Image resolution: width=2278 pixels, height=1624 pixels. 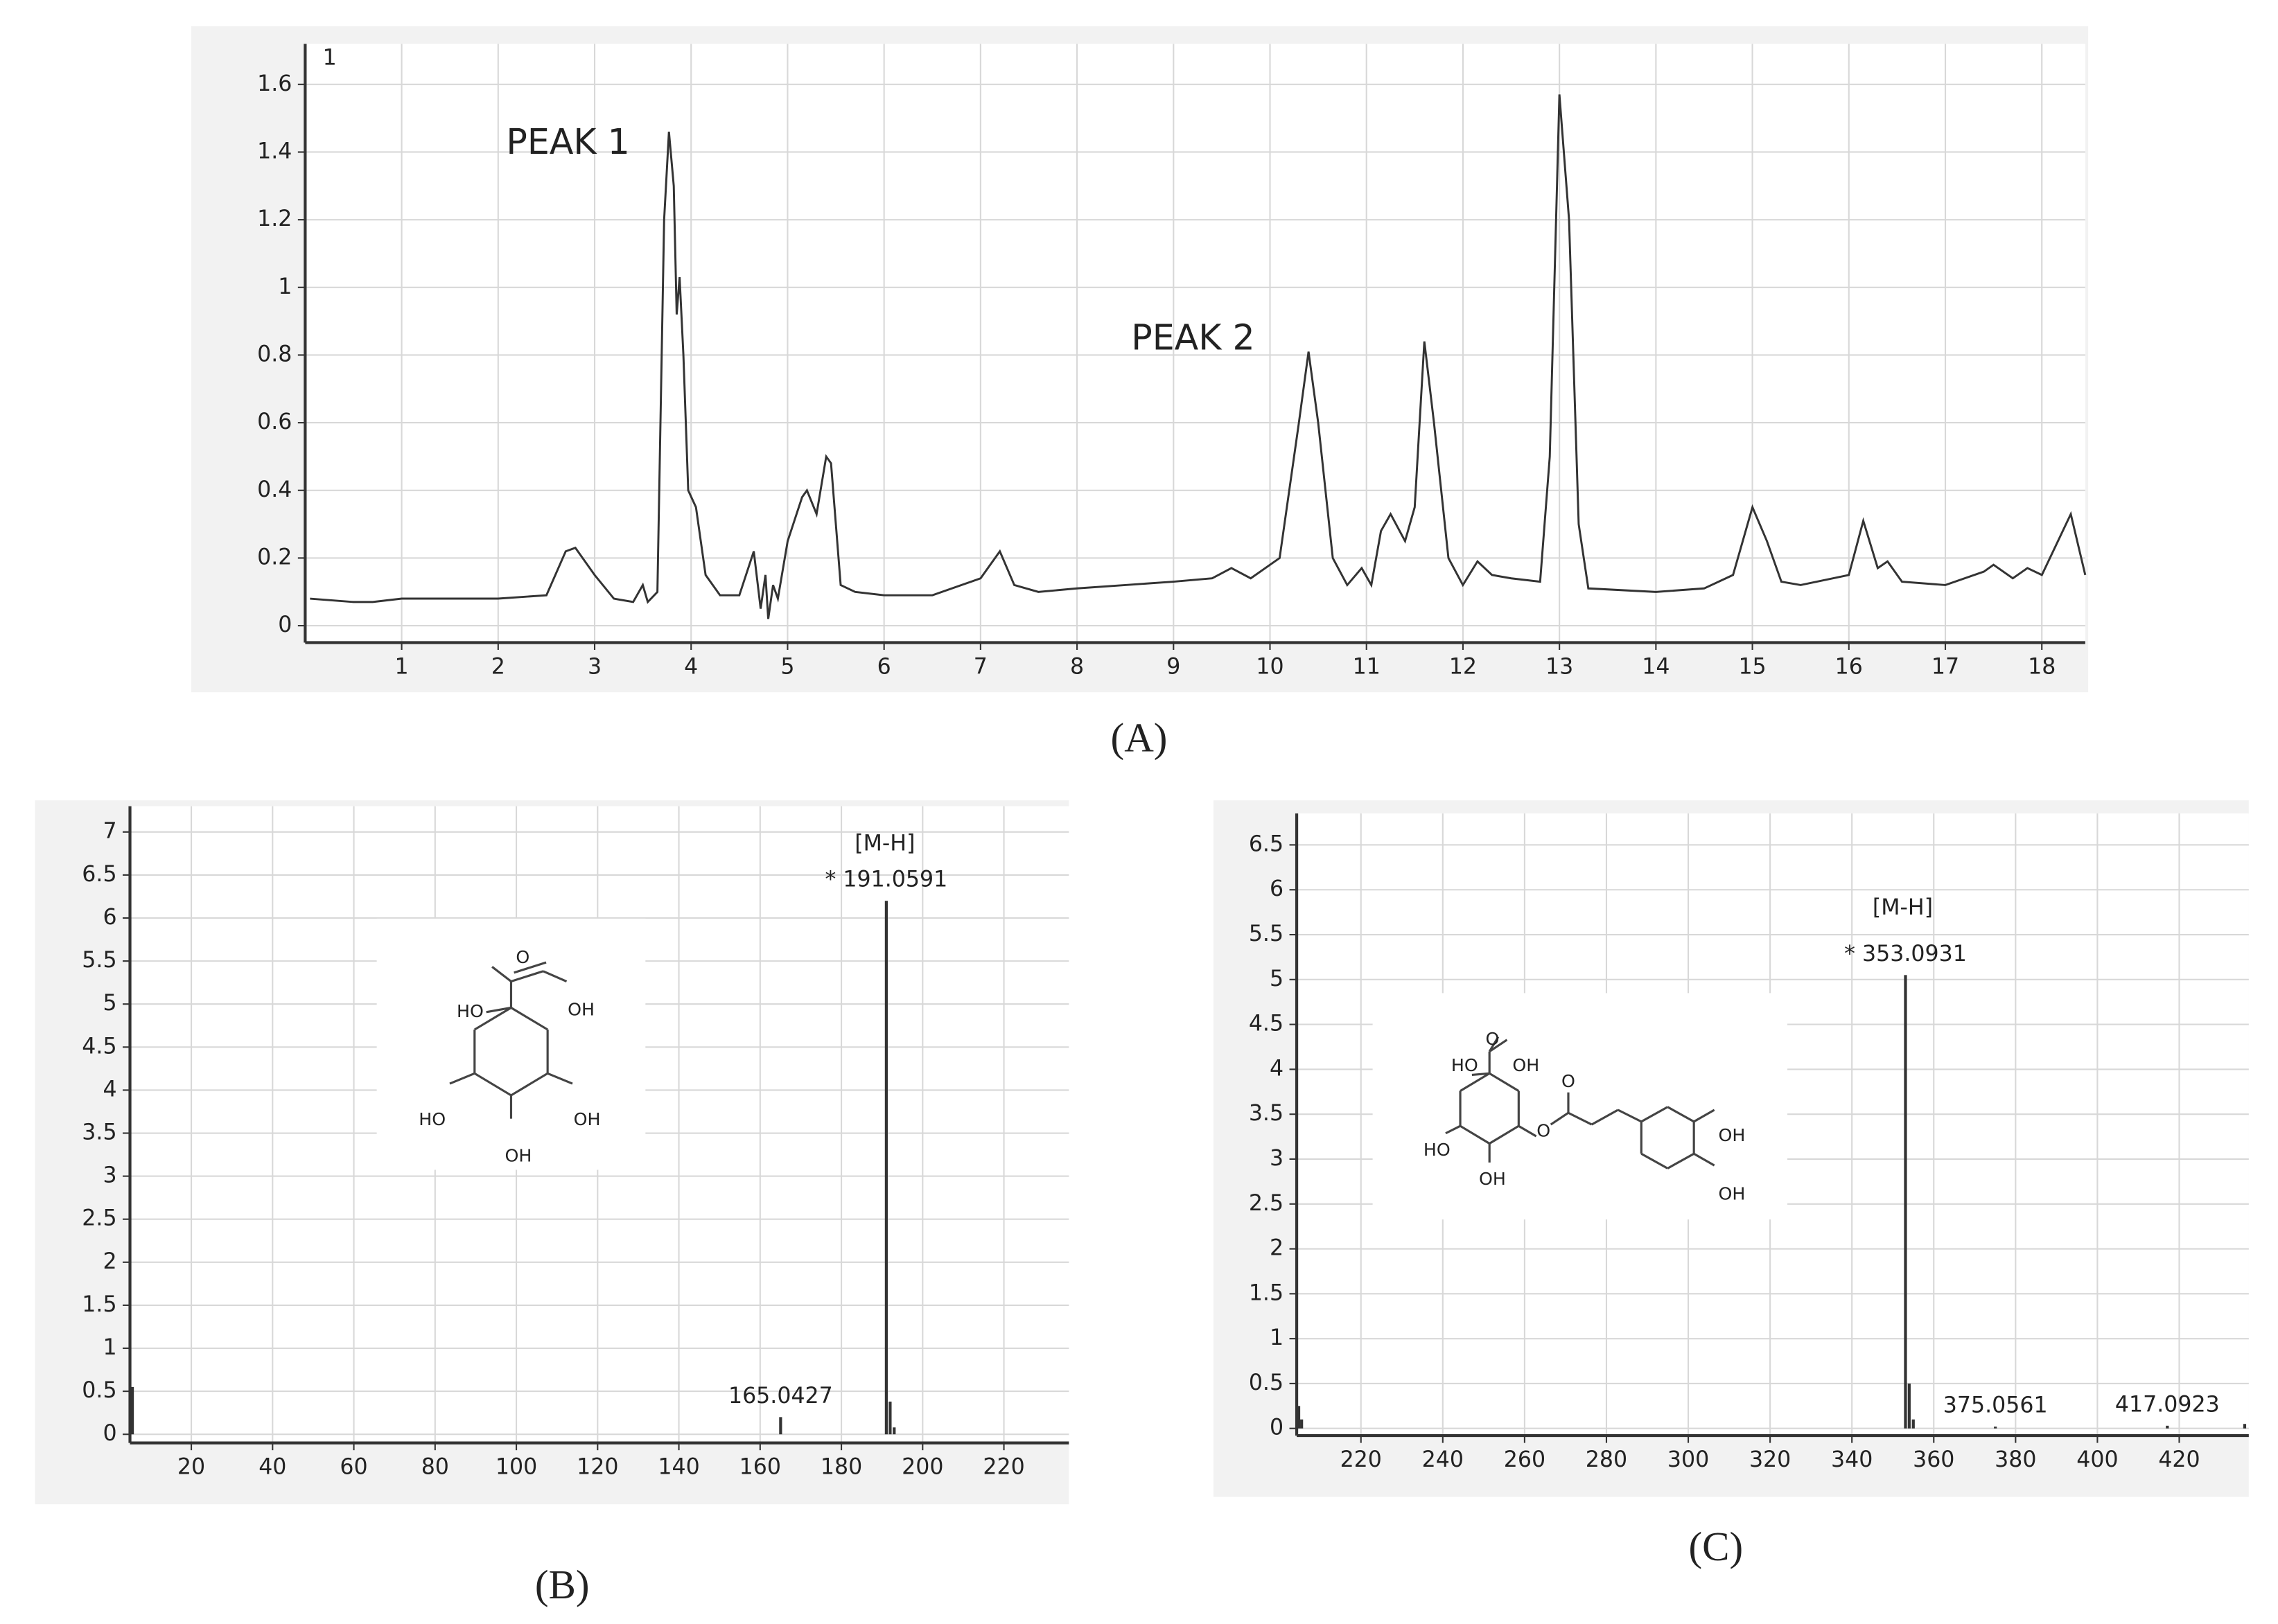 What do you see at coordinates (511, 1044) in the screenshot?
I see `structure-box` at bounding box center [511, 1044].